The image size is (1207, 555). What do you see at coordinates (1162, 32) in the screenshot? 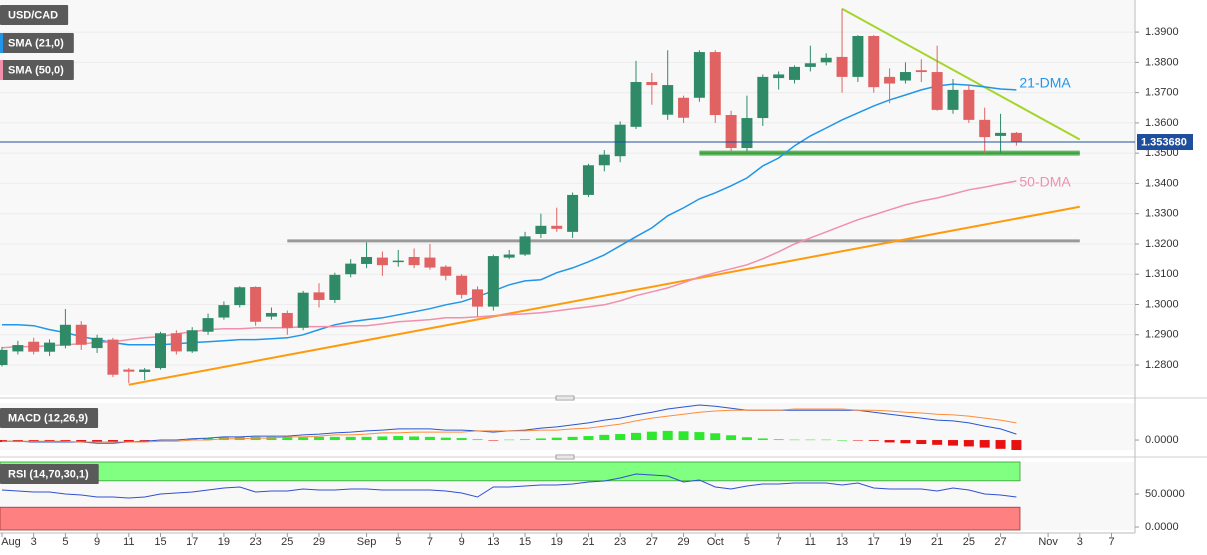
I see `y-tick-label: 1.3900` at bounding box center [1162, 32].